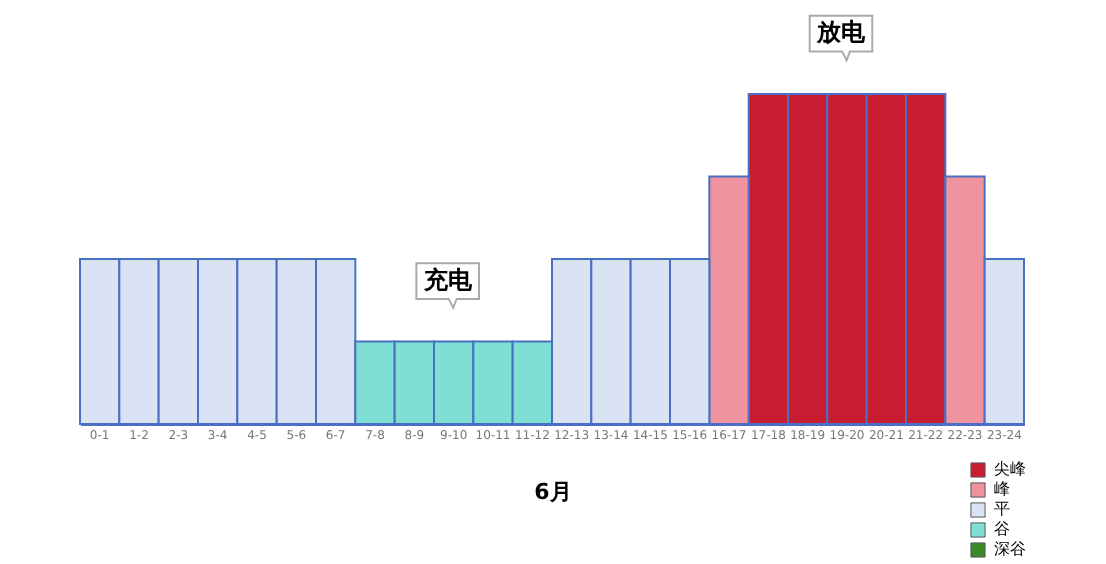 The width and height of the screenshot is (1106, 564). Describe the element at coordinates (1010, 469) in the screenshot. I see `legend-label: 尖峰` at that location.